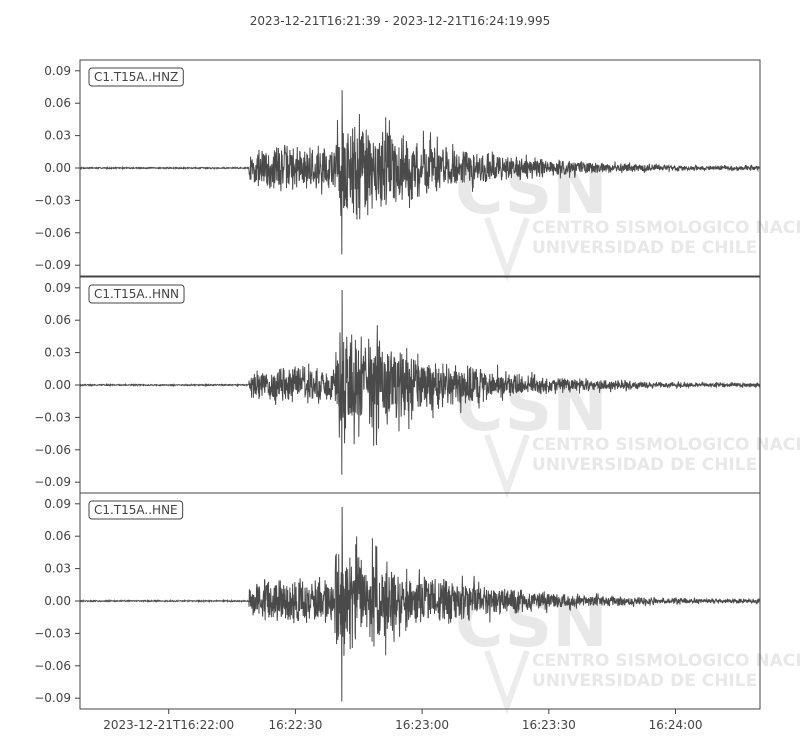 The width and height of the screenshot is (800, 750). I want to click on channel-label-text: C1.T15A..HNZ, so click(136, 77).